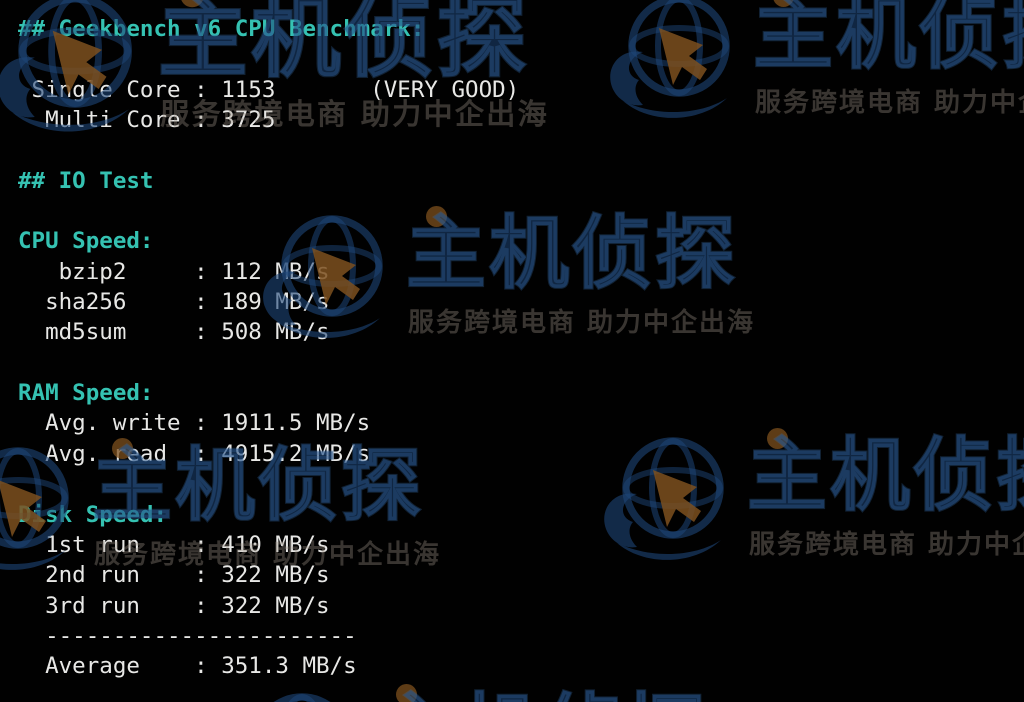 This screenshot has height=702, width=1024. Describe the element at coordinates (86, 180) in the screenshot. I see `terminal-line: ## IO Test` at that location.